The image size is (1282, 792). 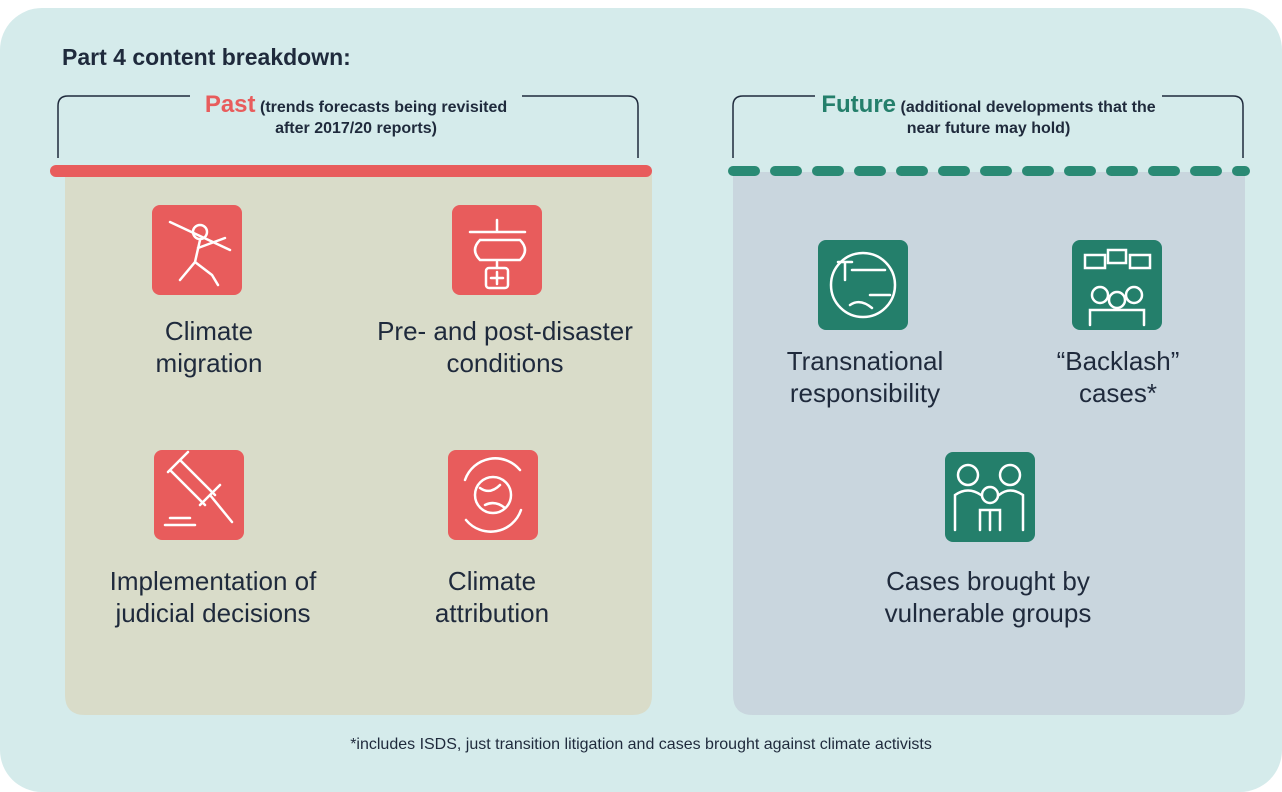 I want to click on item-label: “Backlash” cases*, so click(x=1118, y=377).